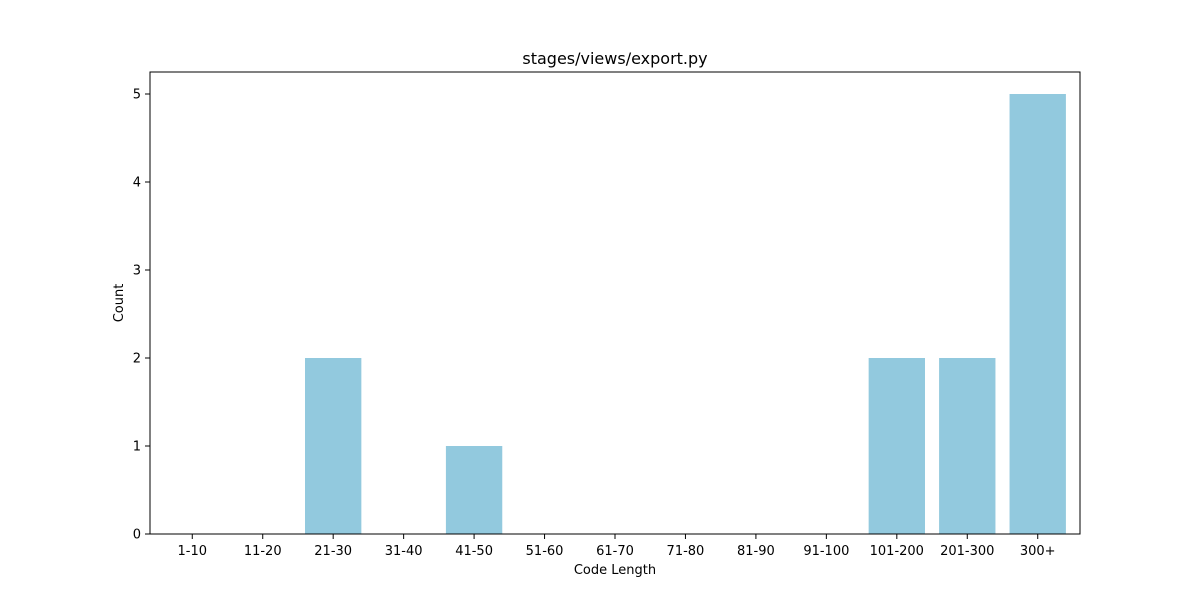 The width and height of the screenshot is (1200, 600). Describe the element at coordinates (141, 315) in the screenshot. I see `y-axis-ticks: 0 1 2 3 4 5` at that location.